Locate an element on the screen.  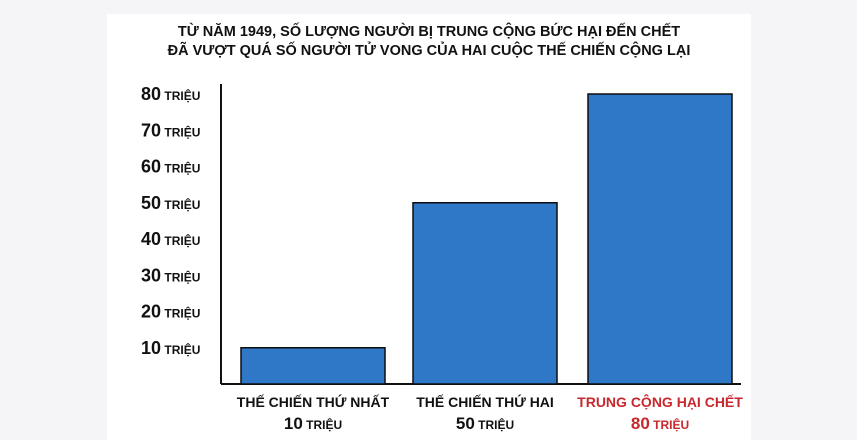
y-tick-label-60: 60 TRIỆU is located at coordinates (170, 167).